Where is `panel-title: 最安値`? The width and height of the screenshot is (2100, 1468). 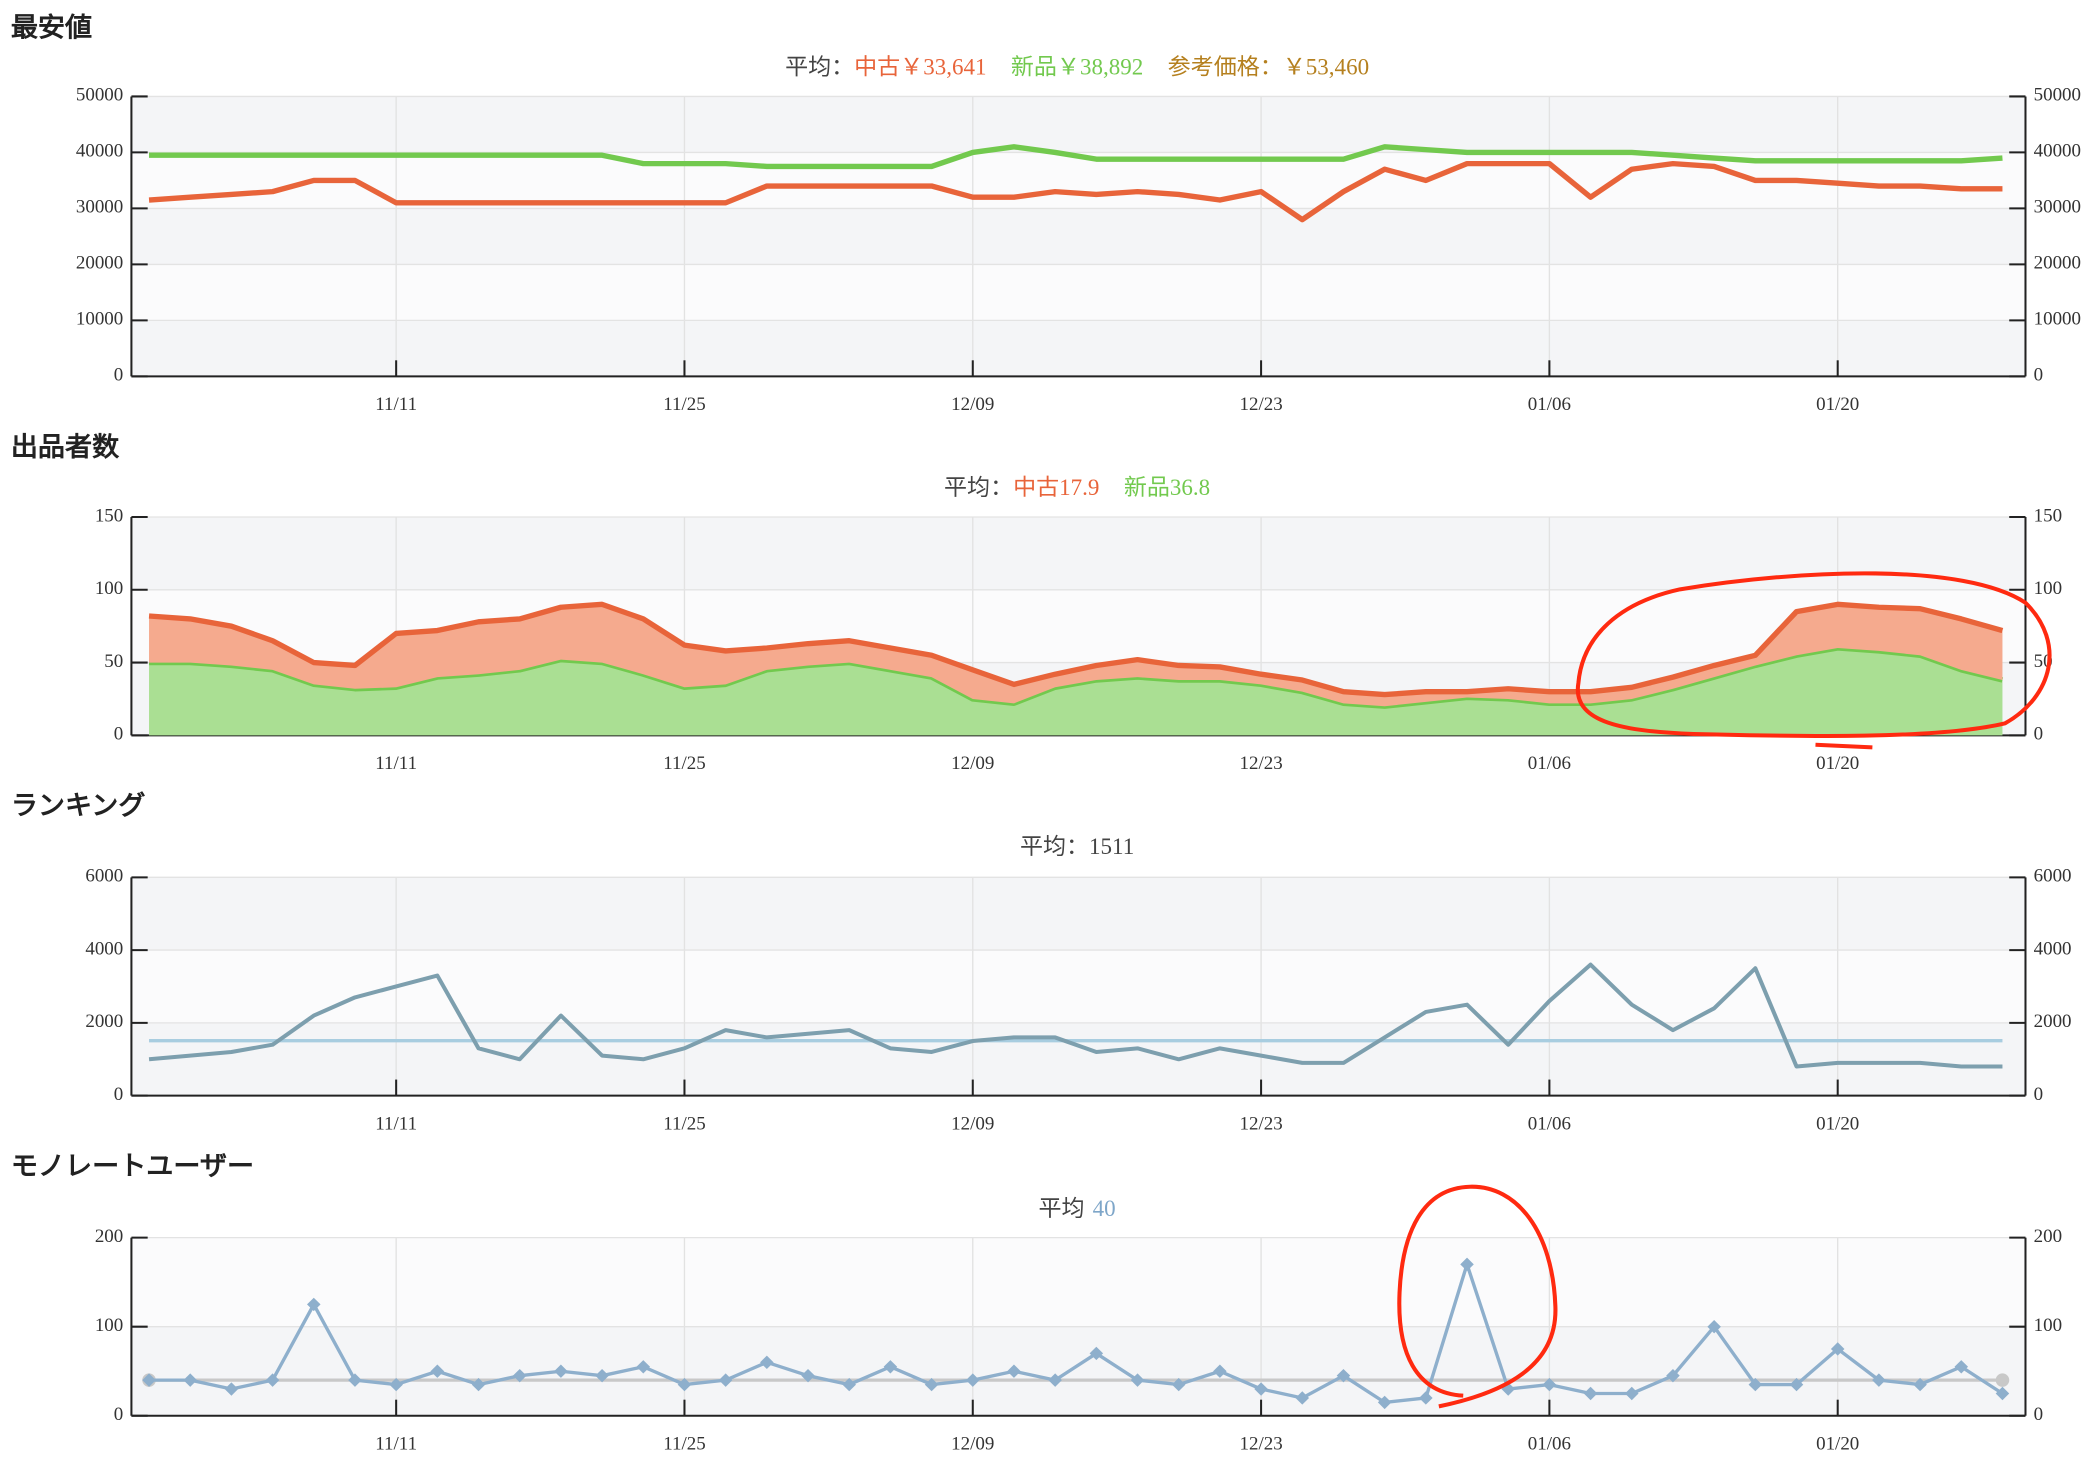 panel-title: 最安値 is located at coordinates (51, 28).